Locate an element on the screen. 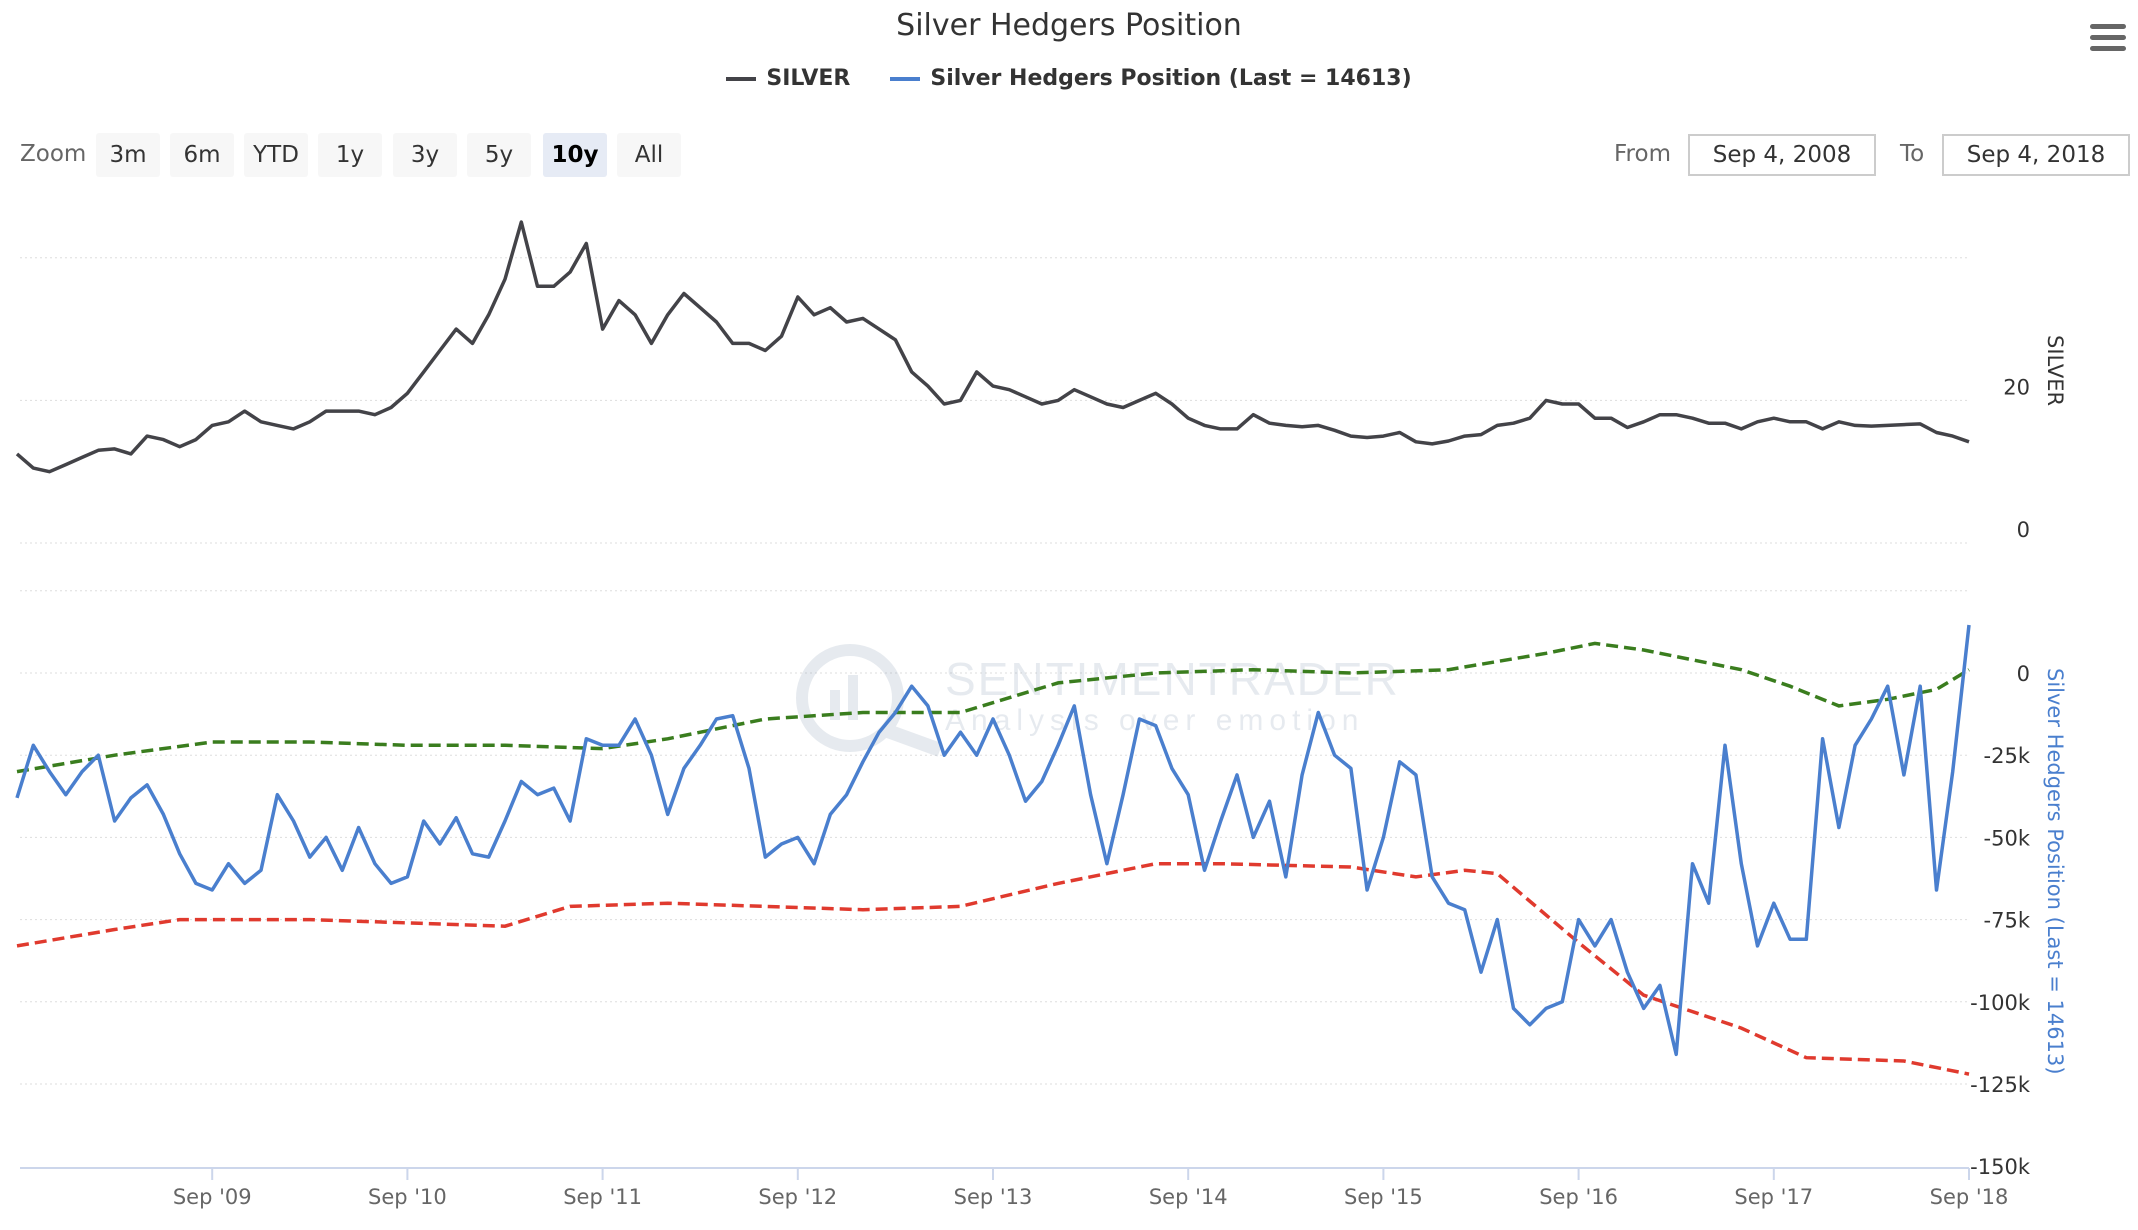 This screenshot has height=1230, width=2138. x-tick-label: Sep '10 is located at coordinates (407, 1197).